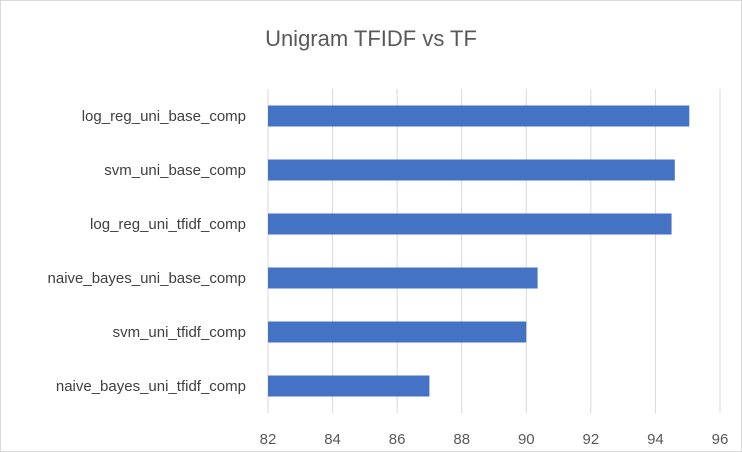 The image size is (742, 452). What do you see at coordinates (371, 38) in the screenshot?
I see `chart-title: Unigram TFIDF vs TF` at bounding box center [371, 38].